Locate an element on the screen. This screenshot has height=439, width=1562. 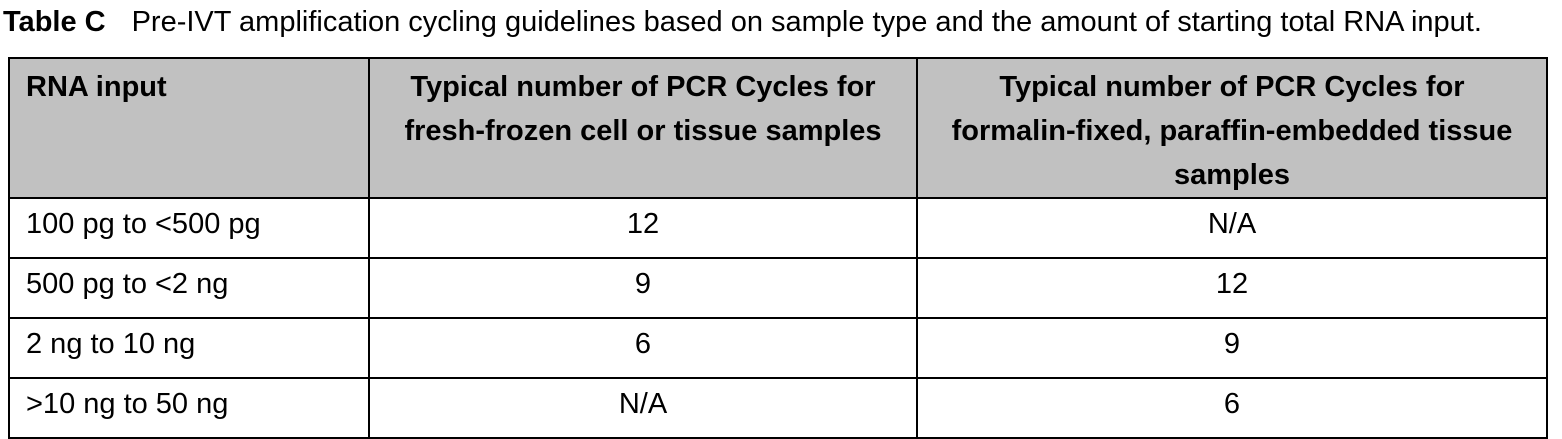
table-row: 100 pg to <500 pg 12 N/A is located at coordinates (778, 228).